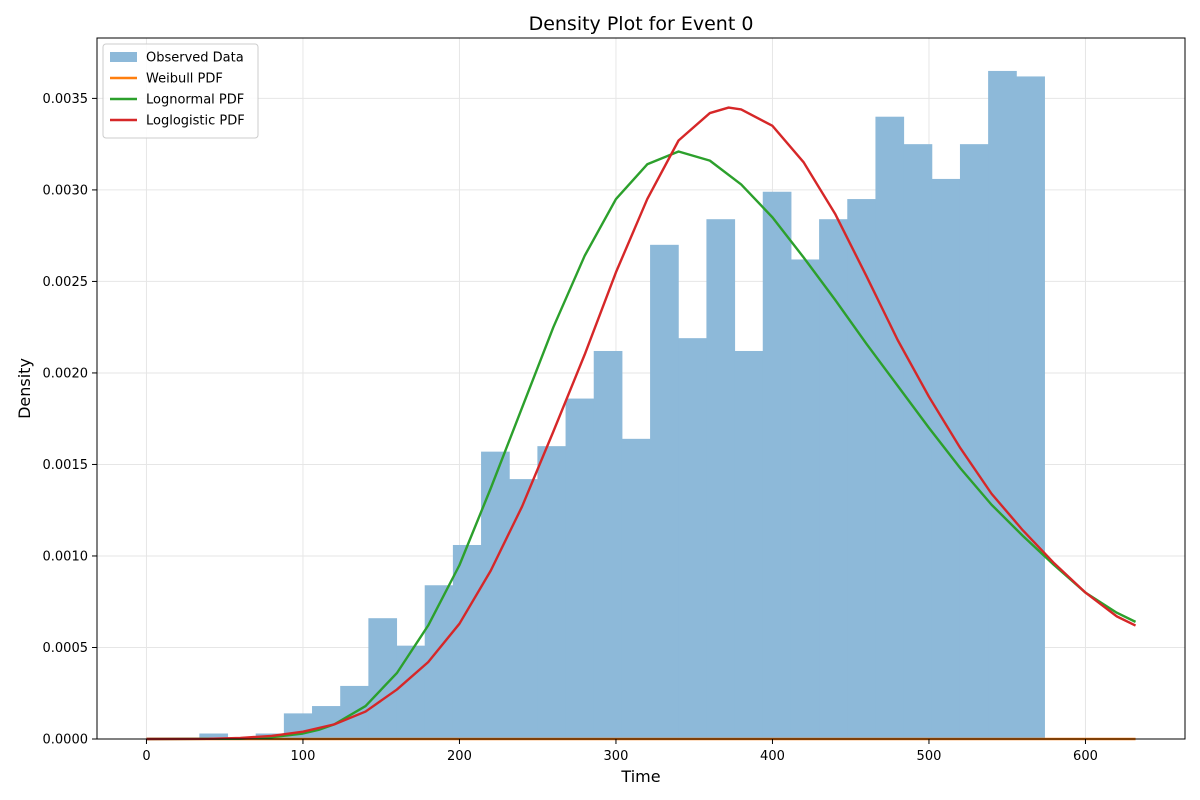 The width and height of the screenshot is (1200, 800). I want to click on y-tick-label: 0.0035, so click(66, 99).